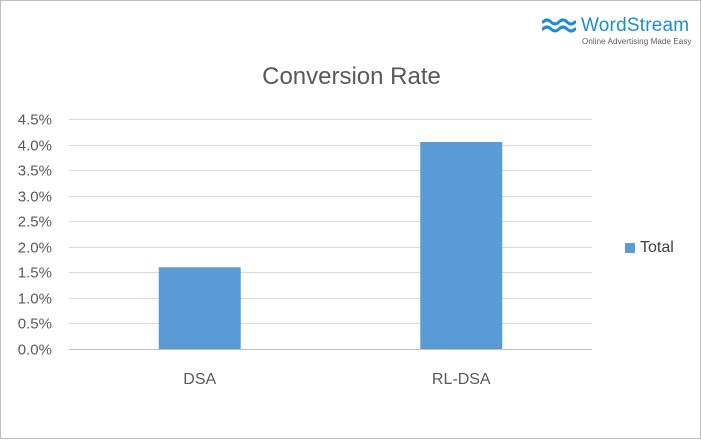 The height and width of the screenshot is (440, 701). Describe the element at coordinates (35, 120) in the screenshot. I see `y-tick-label: 4.5%` at that location.